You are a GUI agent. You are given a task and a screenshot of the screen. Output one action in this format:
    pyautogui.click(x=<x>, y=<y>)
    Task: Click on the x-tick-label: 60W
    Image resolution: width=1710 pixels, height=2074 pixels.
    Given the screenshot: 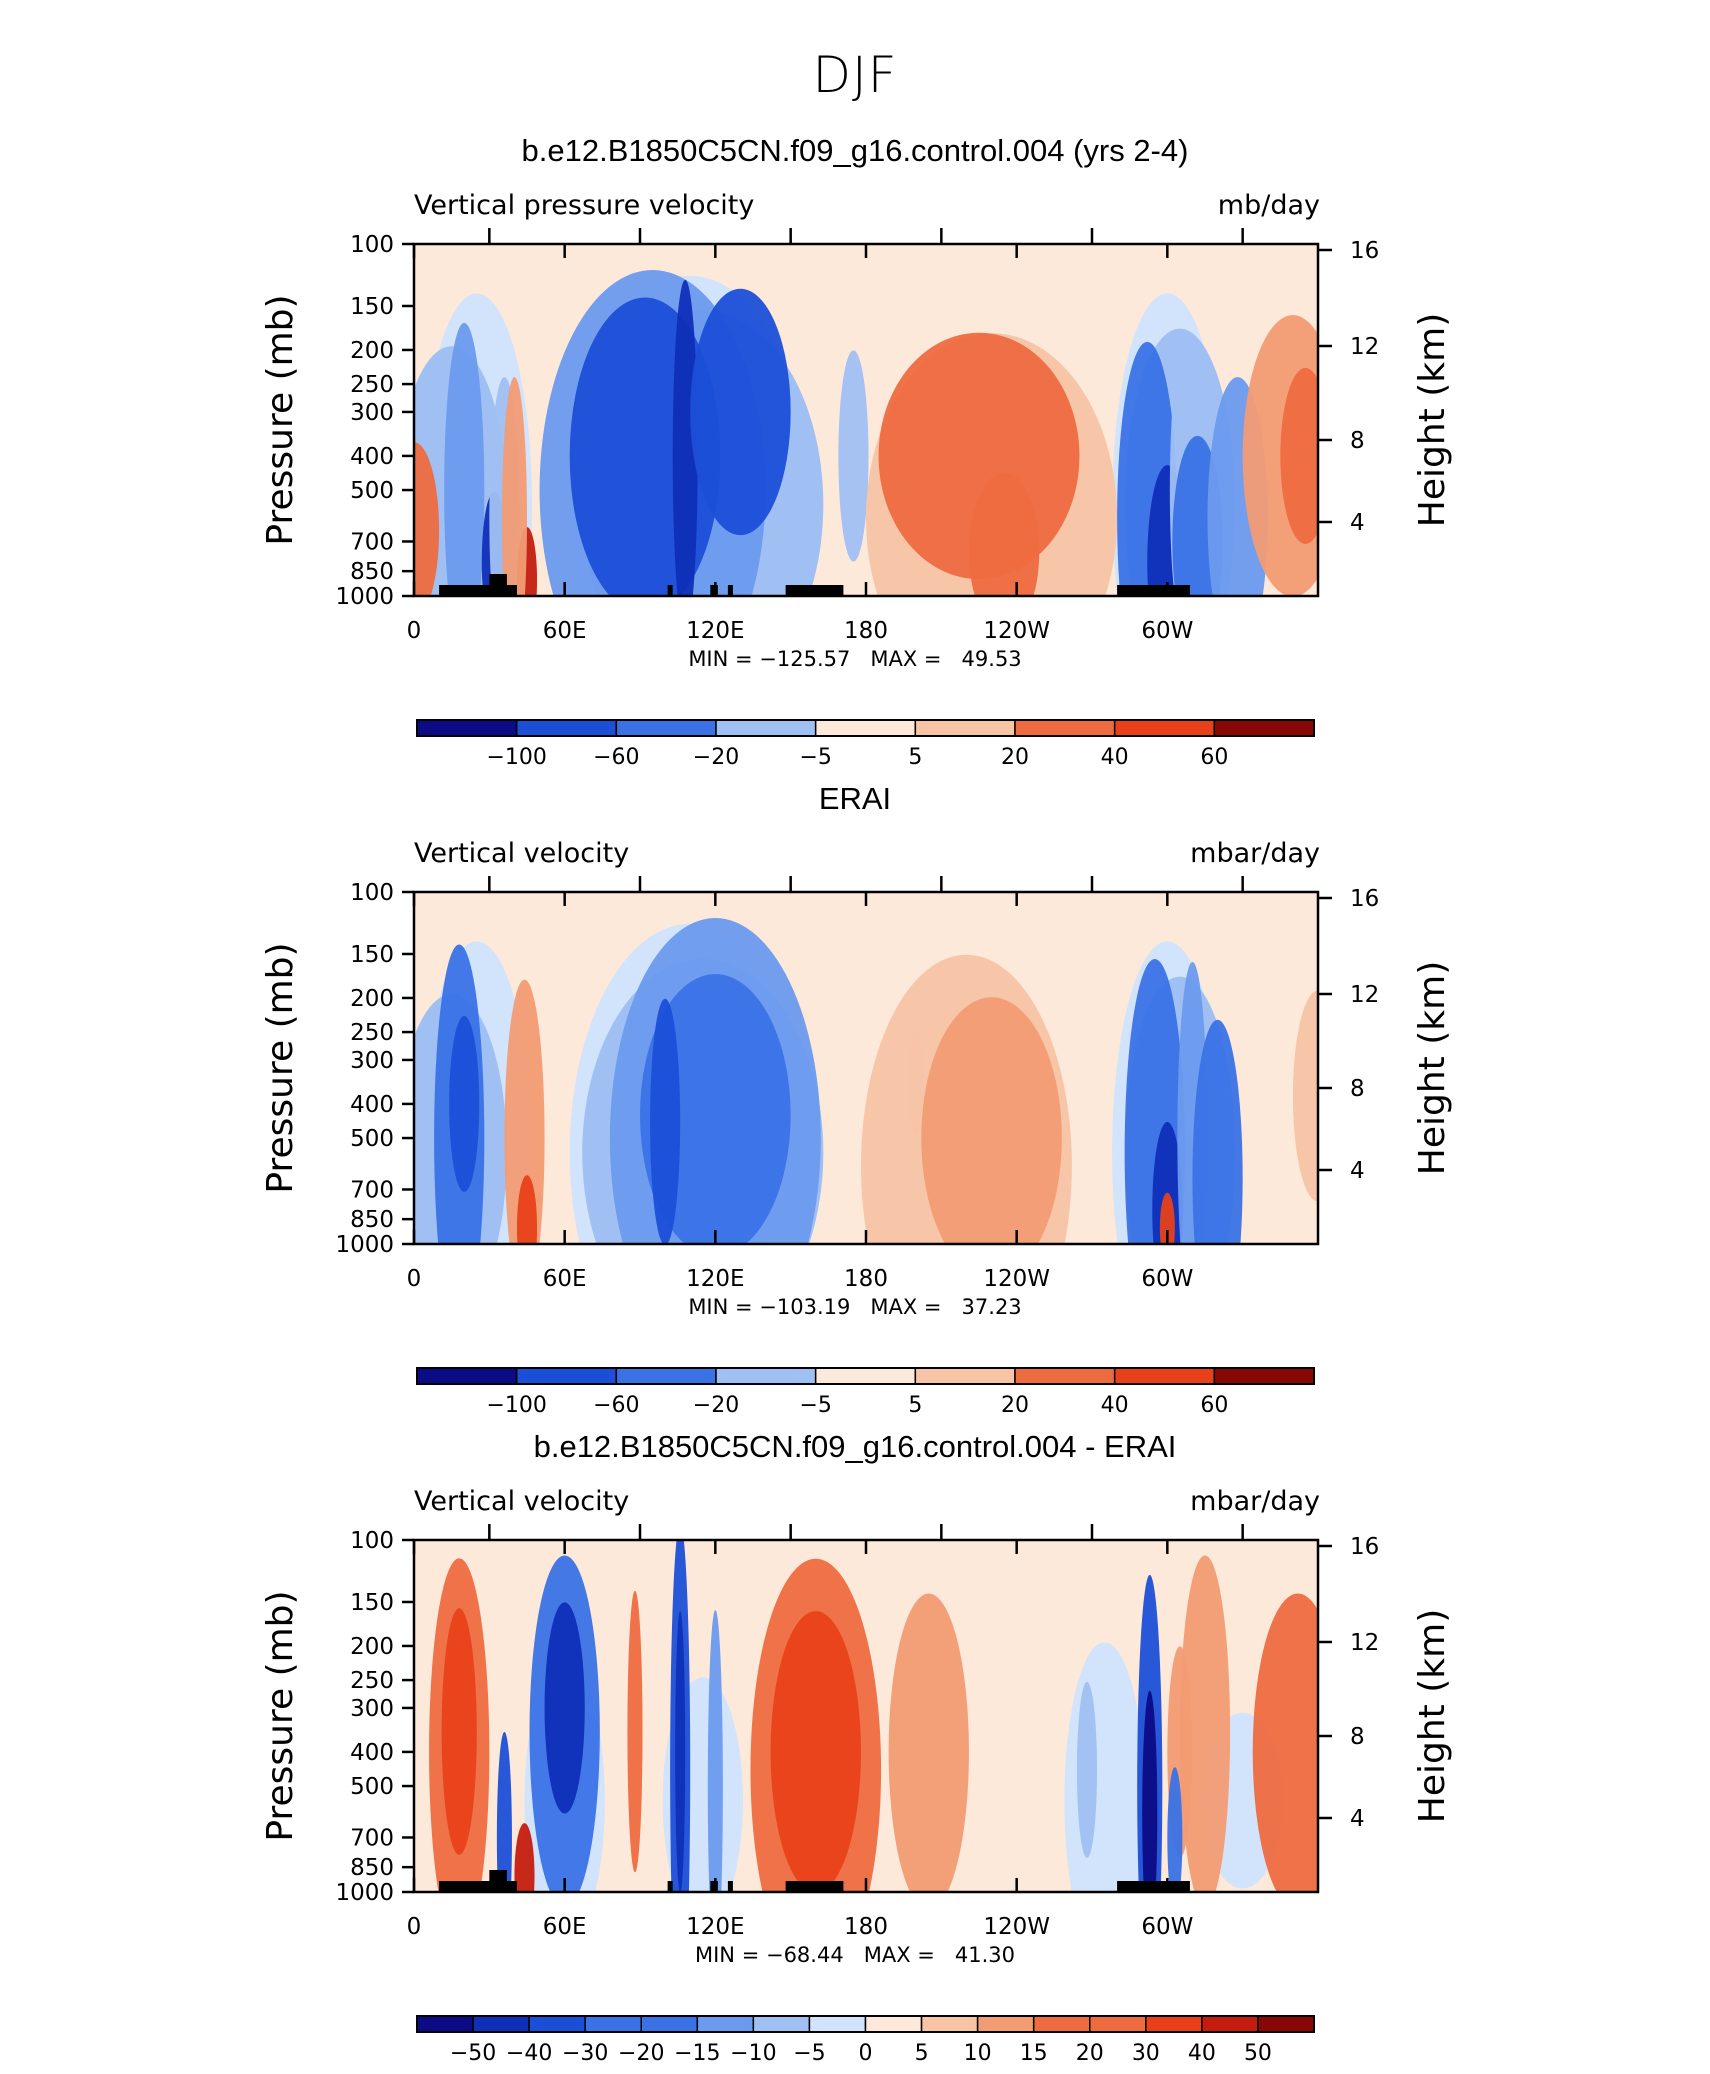 What is the action you would take?
    pyautogui.click(x=1167, y=1927)
    